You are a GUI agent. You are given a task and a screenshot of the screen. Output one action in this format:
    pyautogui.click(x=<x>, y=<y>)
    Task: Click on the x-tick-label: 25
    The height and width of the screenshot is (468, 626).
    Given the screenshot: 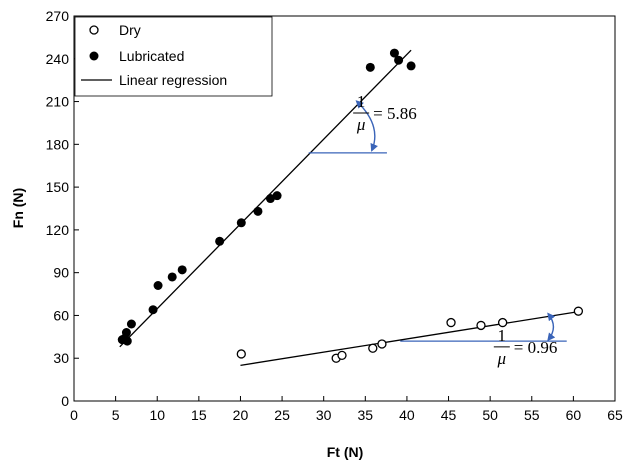 What is the action you would take?
    pyautogui.click(x=282, y=415)
    